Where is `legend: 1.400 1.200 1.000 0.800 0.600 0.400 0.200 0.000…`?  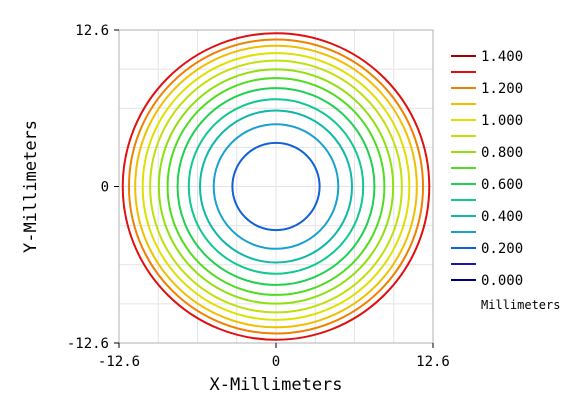
legend: 1.400 1.200 1.000 0.800 0.600 0.400 0.200 0.000… is located at coordinates (505, 180).